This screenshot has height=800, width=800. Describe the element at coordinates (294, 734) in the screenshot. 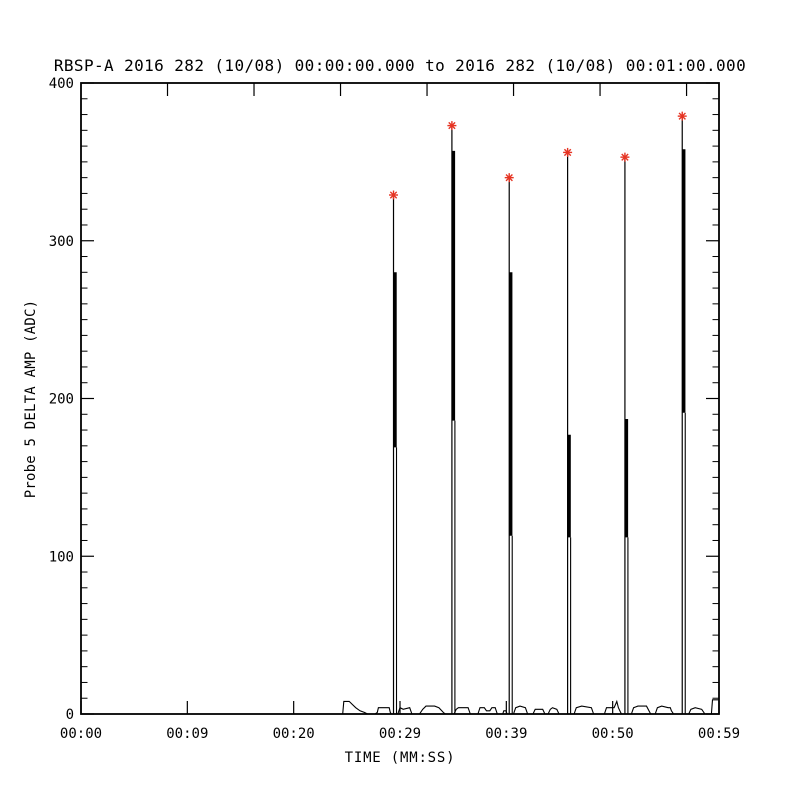

I see `x-tick-label: 00:20` at that location.